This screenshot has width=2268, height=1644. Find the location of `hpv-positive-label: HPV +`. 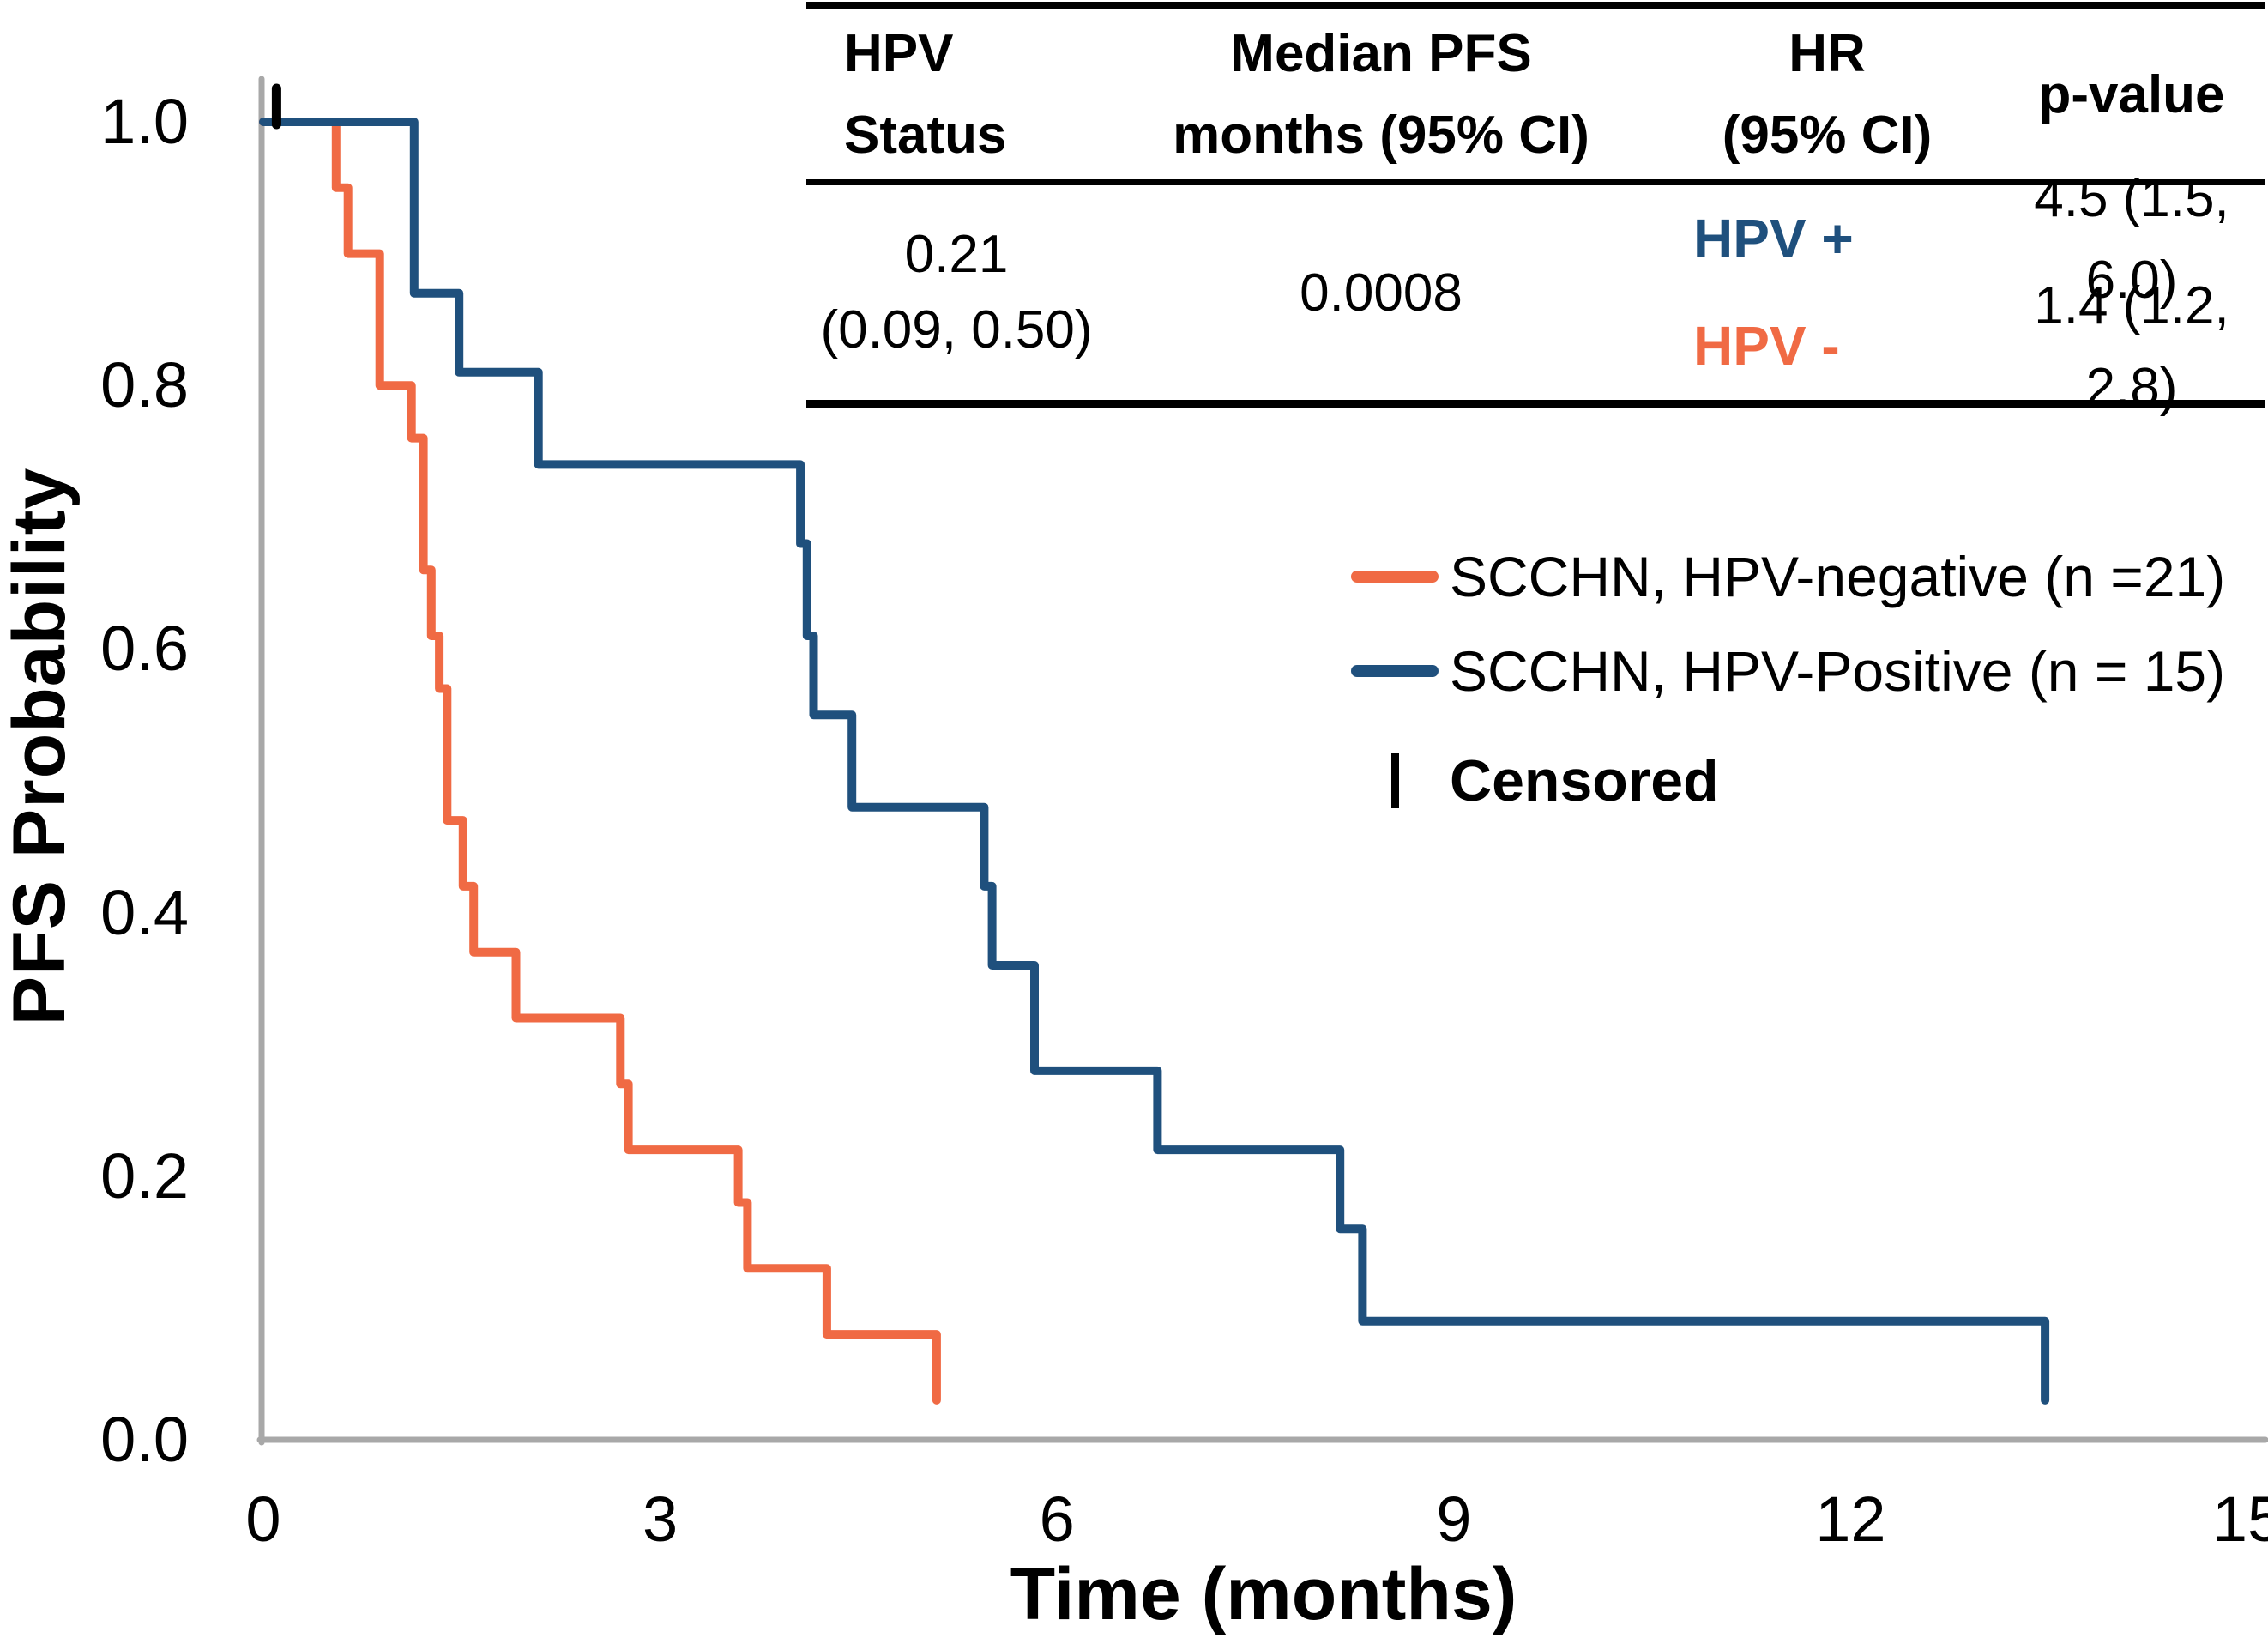

hpv-positive-label: HPV + is located at coordinates (1774, 238).